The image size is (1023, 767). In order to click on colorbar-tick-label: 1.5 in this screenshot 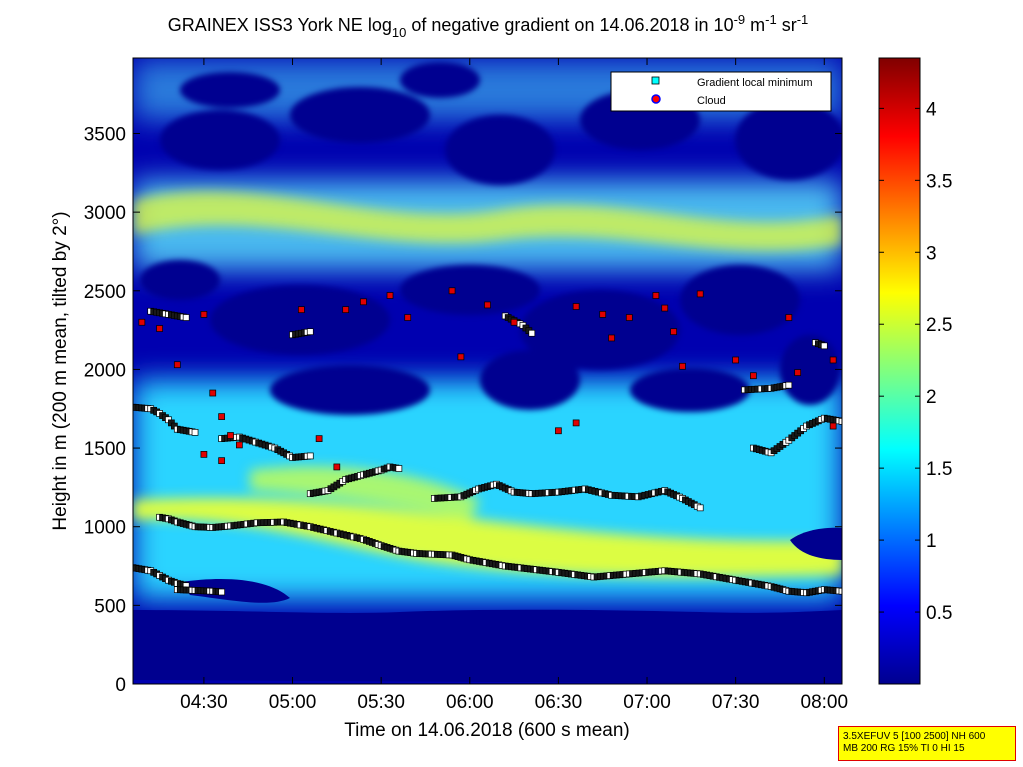, I will do `click(939, 469)`.